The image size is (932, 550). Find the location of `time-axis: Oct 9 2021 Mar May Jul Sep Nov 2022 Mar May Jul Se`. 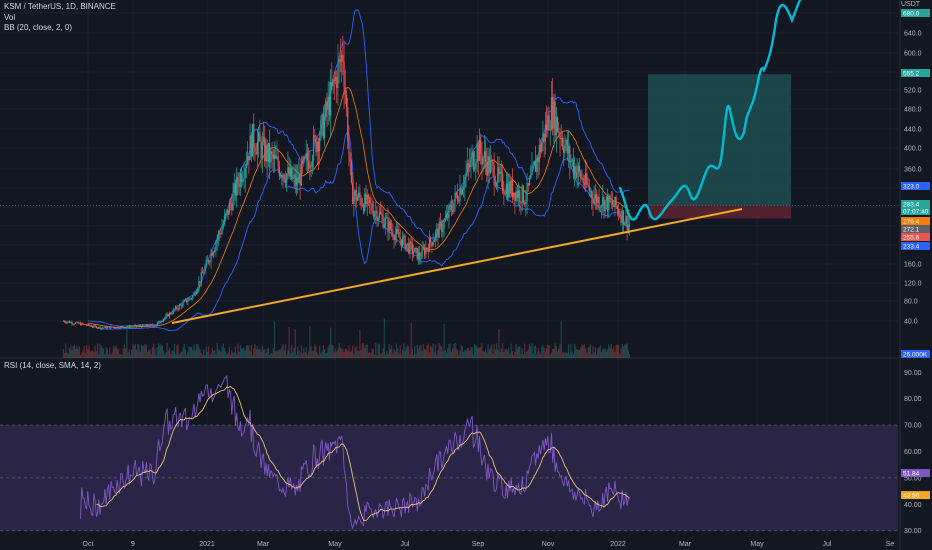

time-axis: Oct 9 2021 Mar May Jul Sep Nov 2022 Mar May Jul Se is located at coordinates (489, 544).